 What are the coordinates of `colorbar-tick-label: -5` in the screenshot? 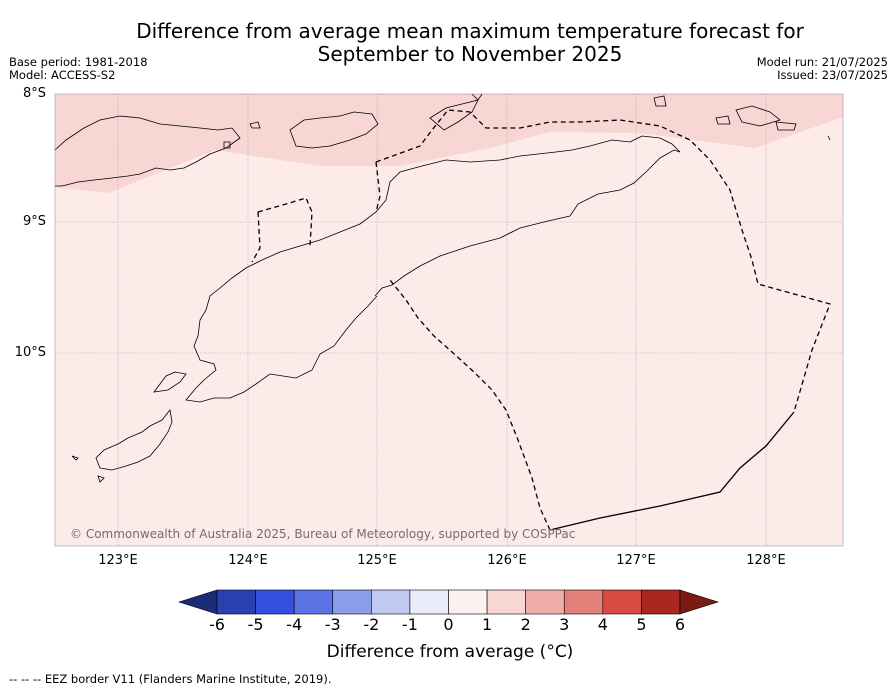 It's located at (255, 624).